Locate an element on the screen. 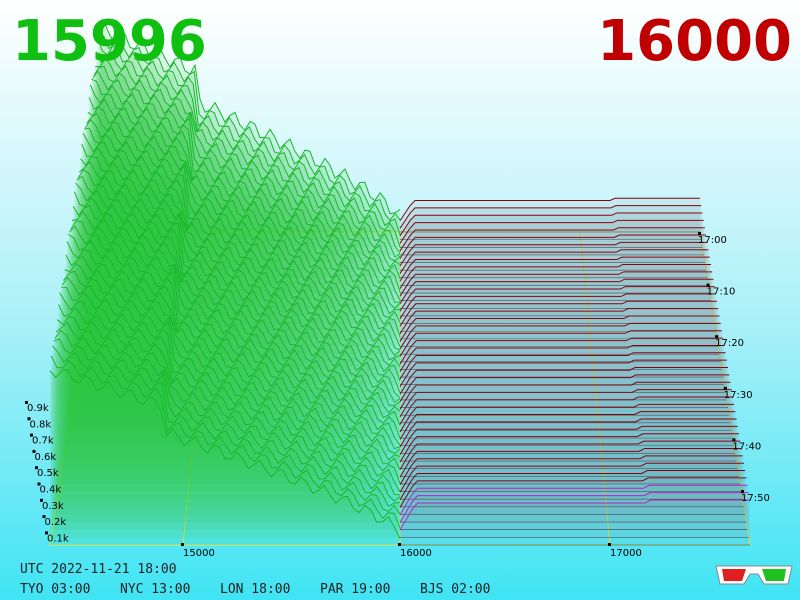 The image size is (800, 600). price-label: 16000 is located at coordinates (416, 553).